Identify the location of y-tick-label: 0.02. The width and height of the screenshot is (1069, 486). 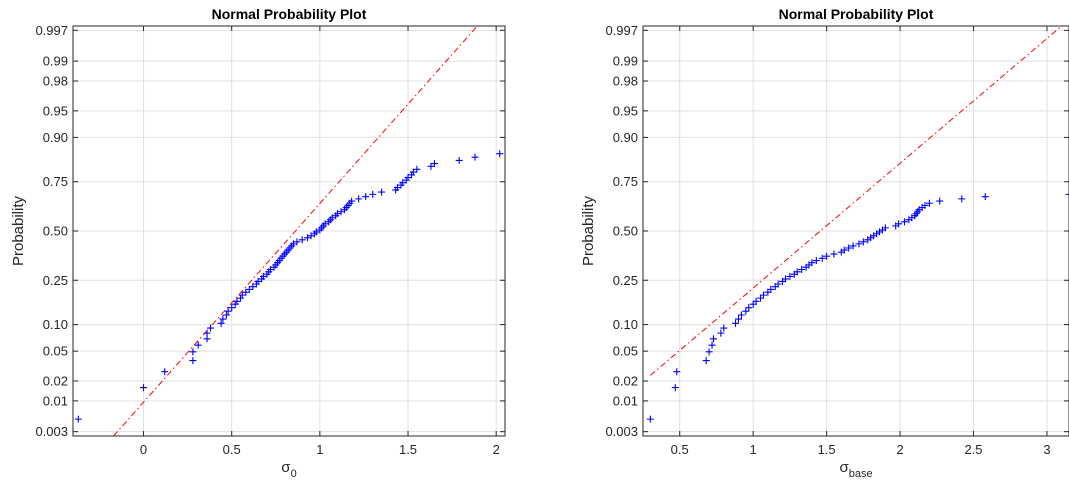
(625, 380).